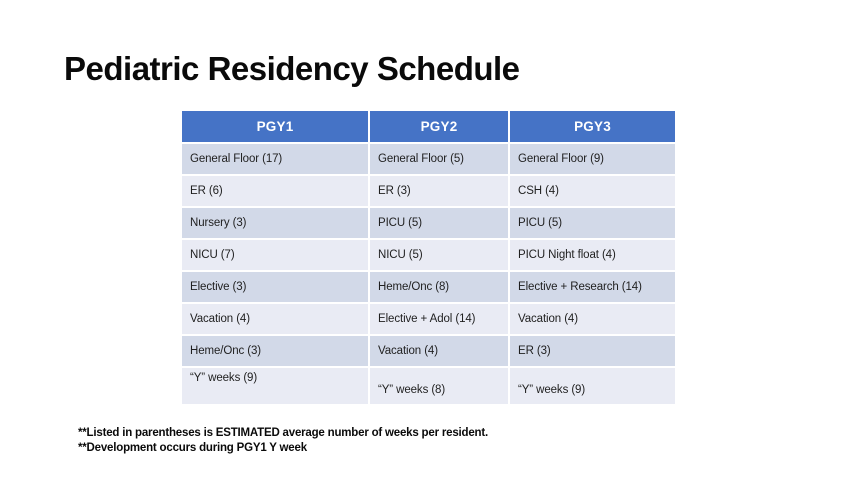  I want to click on table-header-pgy2: PGY2, so click(439, 126).